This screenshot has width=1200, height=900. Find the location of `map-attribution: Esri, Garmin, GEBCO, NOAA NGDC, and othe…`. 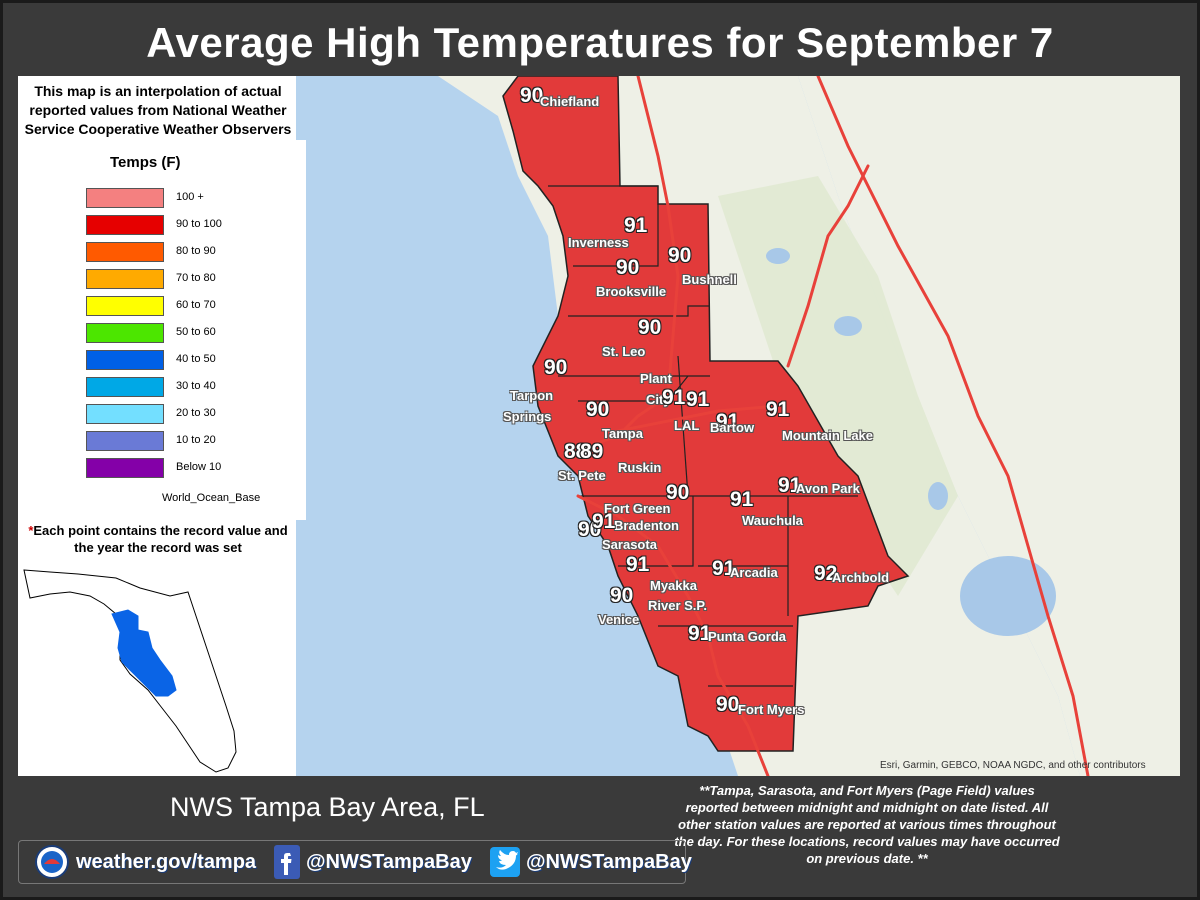

map-attribution: Esri, Garmin, GEBCO, NOAA NGDC, and othe… is located at coordinates (1013, 765).